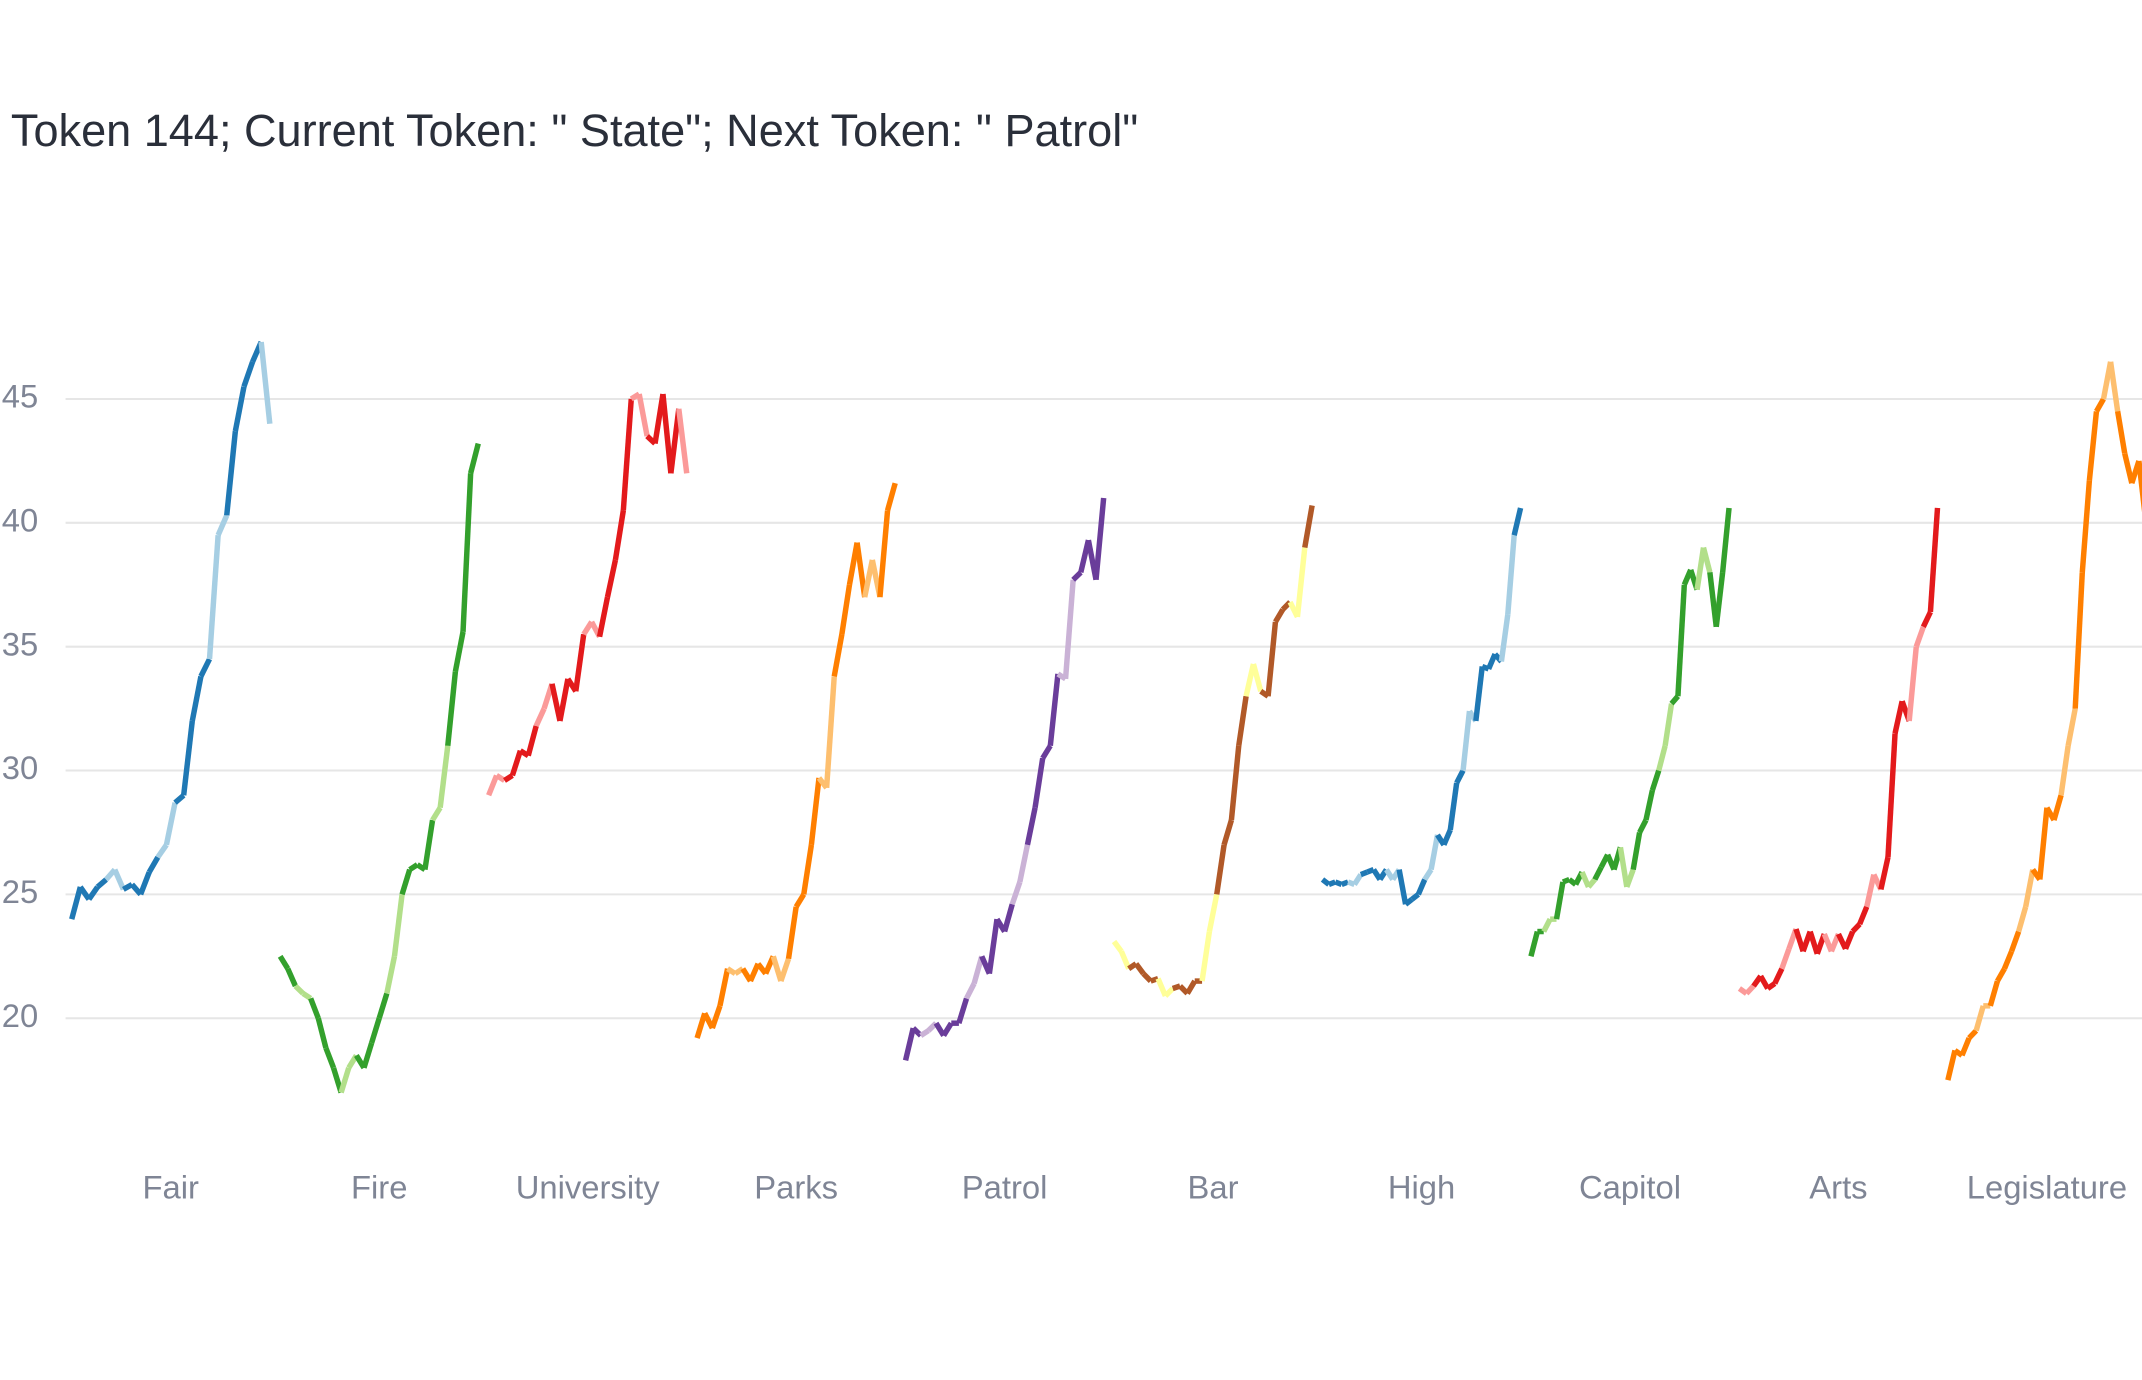 The width and height of the screenshot is (2142, 1380). What do you see at coordinates (20, 396) in the screenshot?
I see `y-tick-label: 45` at bounding box center [20, 396].